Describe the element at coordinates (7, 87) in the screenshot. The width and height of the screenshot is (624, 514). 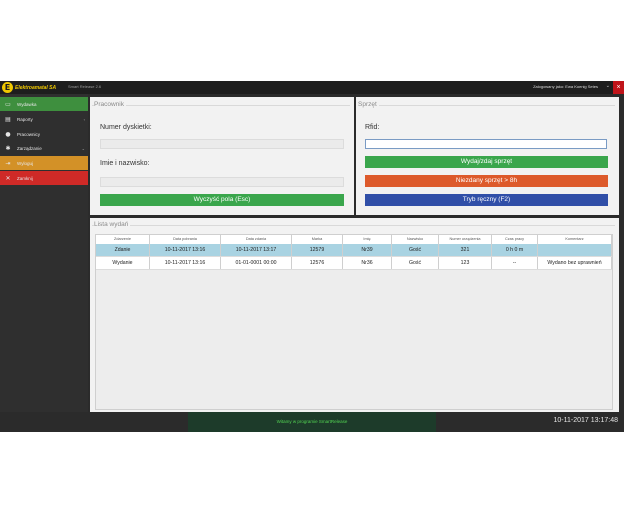
I see `logo-icon: E` at that location.